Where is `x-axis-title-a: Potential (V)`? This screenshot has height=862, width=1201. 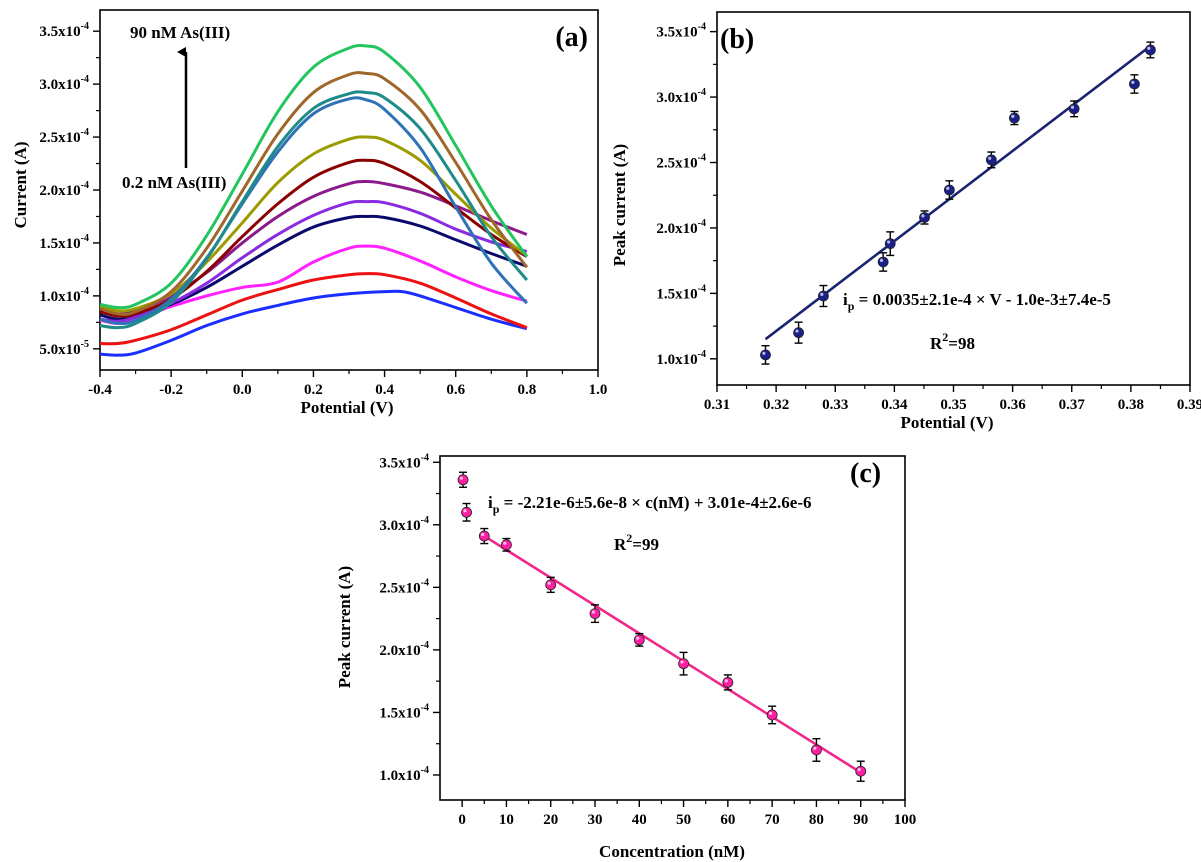 x-axis-title-a: Potential (V) is located at coordinates (346, 407).